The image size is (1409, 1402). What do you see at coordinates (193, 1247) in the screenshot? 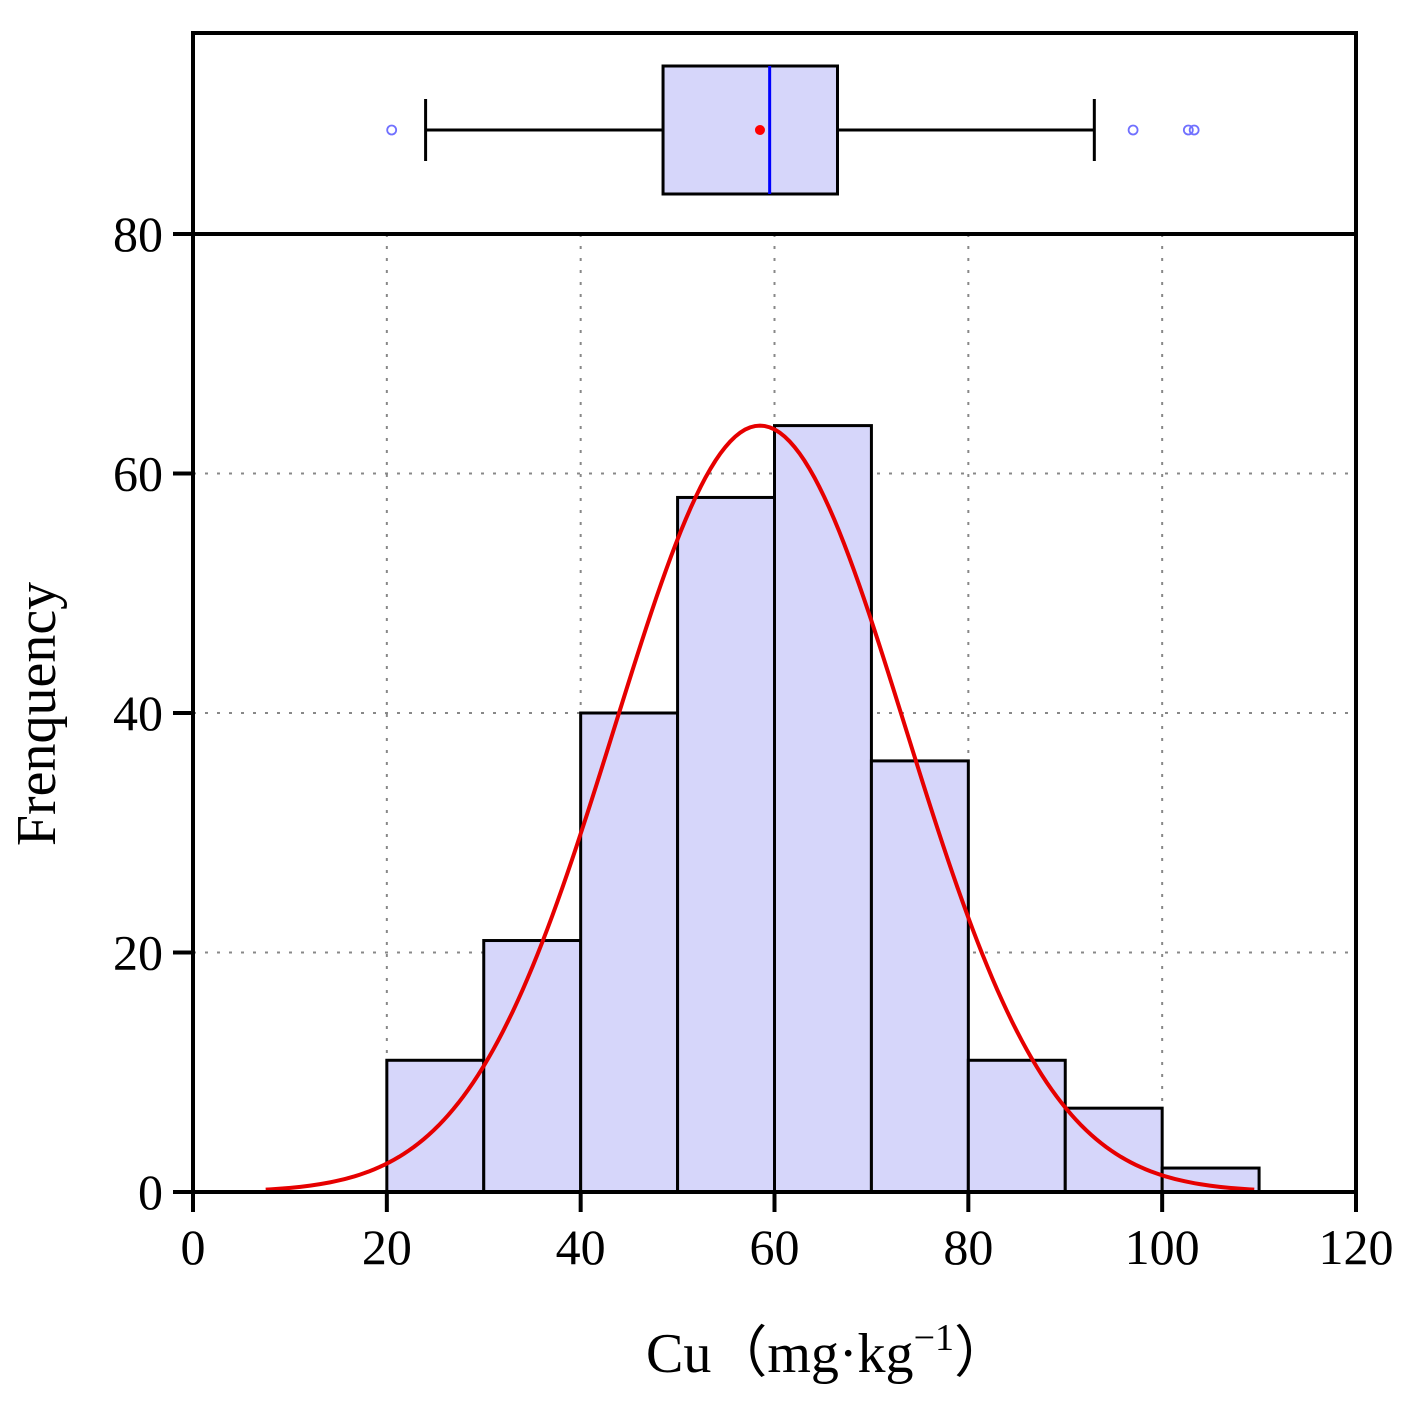
I see `x-tick-label: 0` at bounding box center [193, 1247].